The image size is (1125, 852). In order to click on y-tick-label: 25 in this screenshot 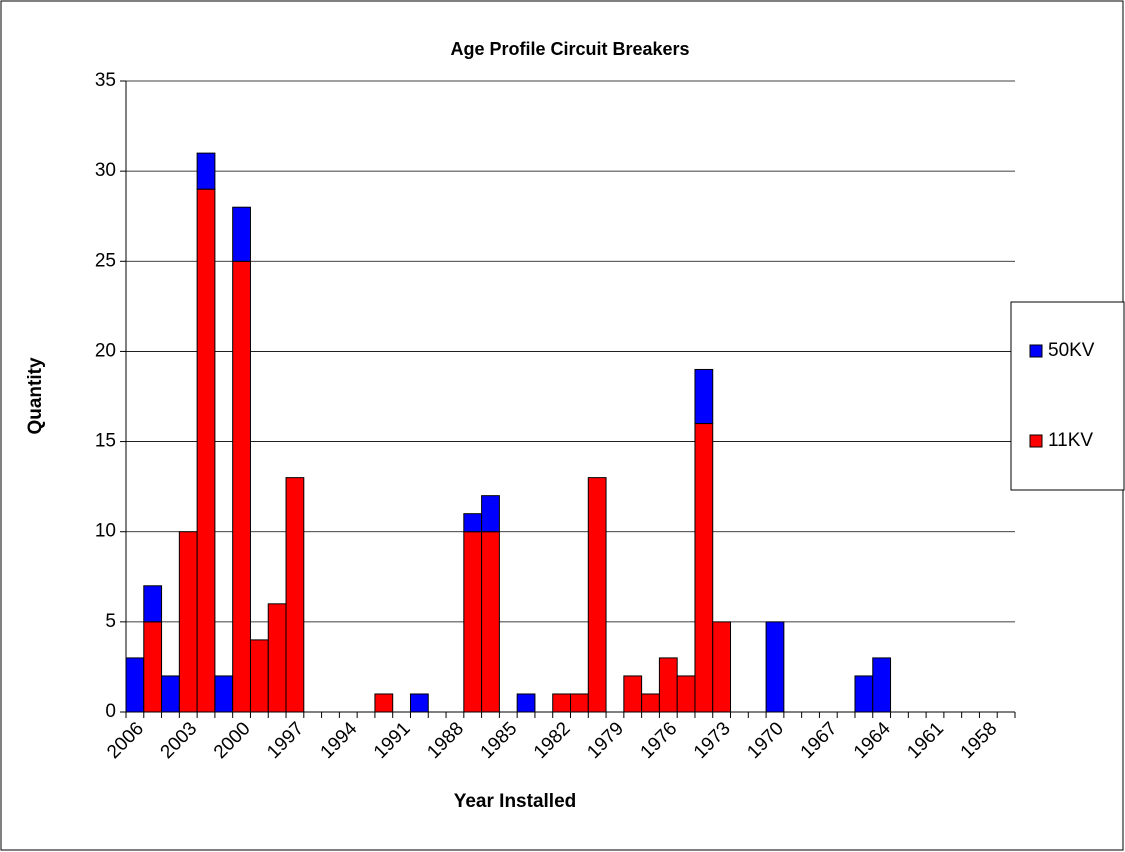, I will do `click(105, 260)`.